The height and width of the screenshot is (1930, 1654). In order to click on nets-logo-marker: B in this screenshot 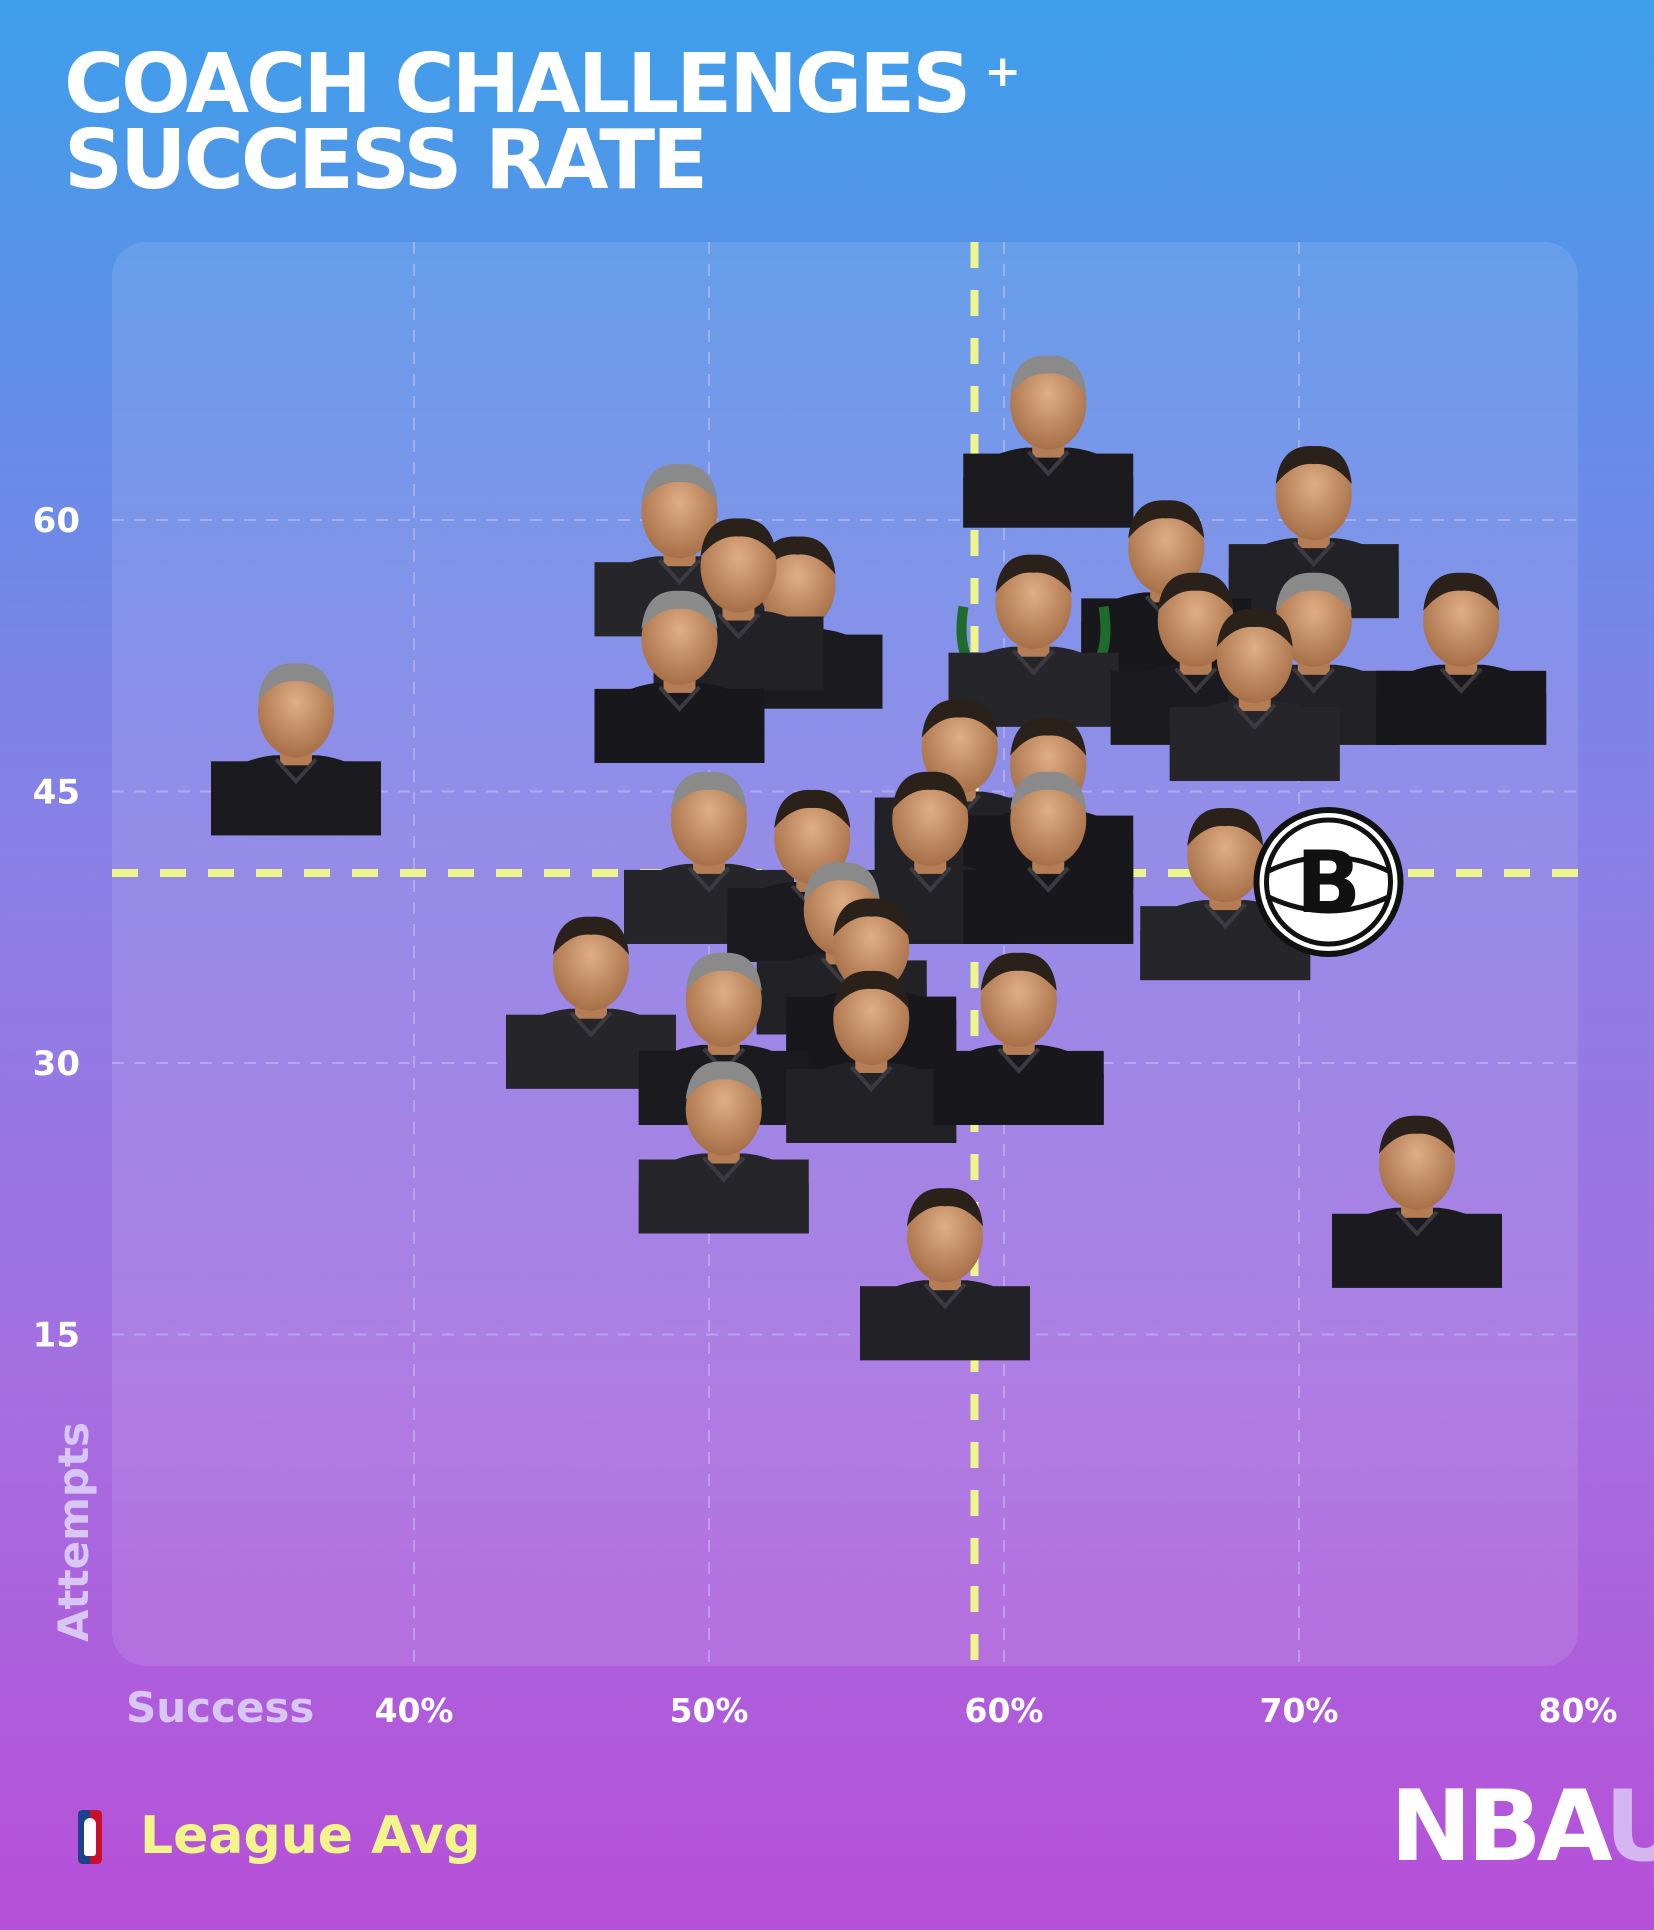, I will do `click(1328, 882)`.